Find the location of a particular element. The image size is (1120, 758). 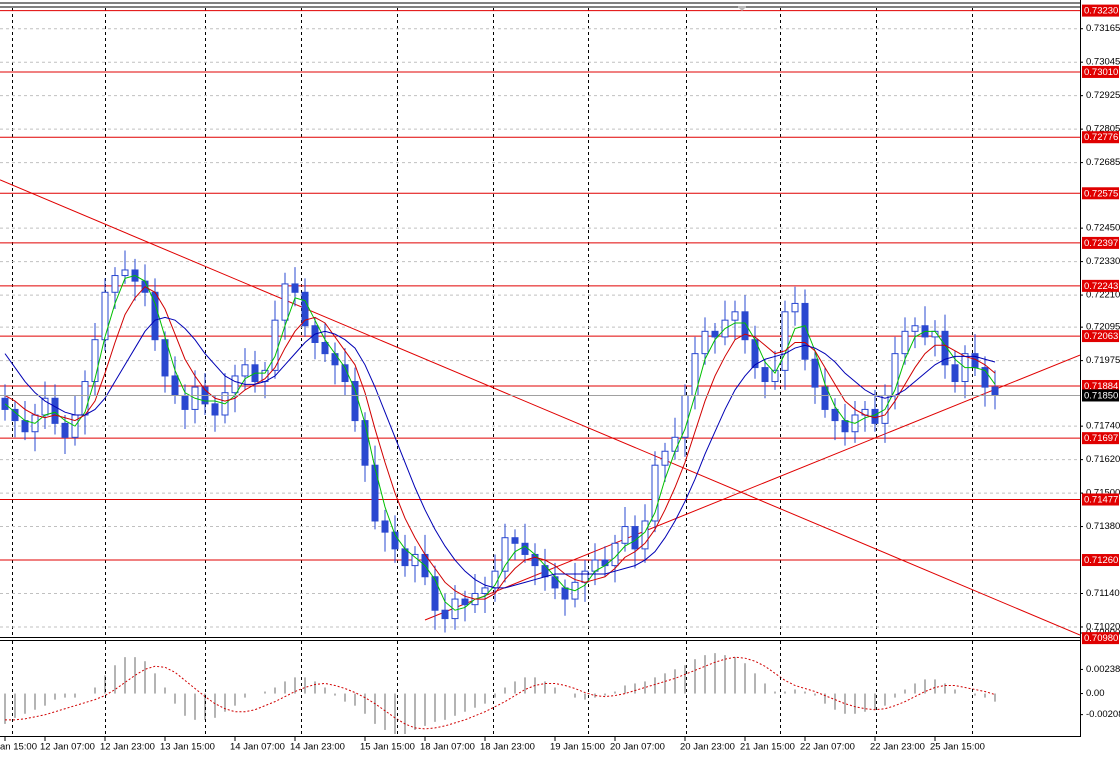

level-label: 0.73010 is located at coordinates (1101, 72).